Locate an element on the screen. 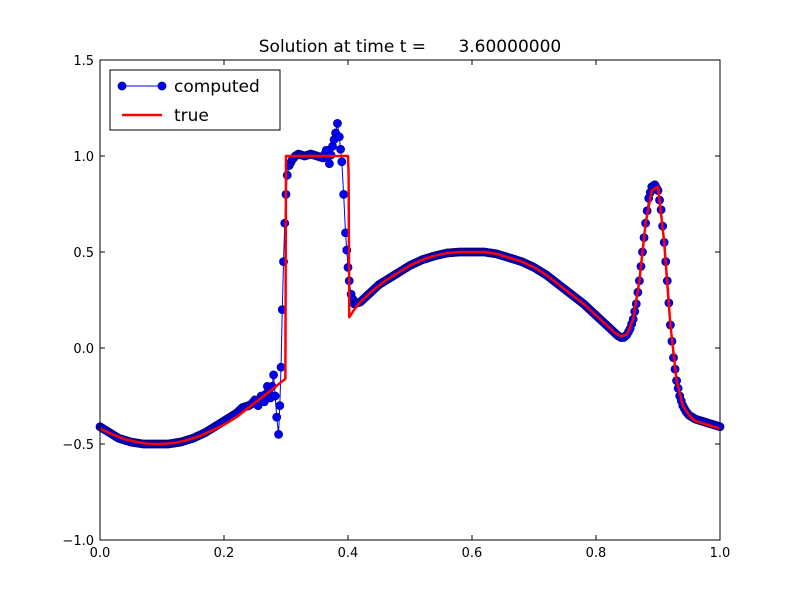 The image size is (800, 600). y-tick-label: 0.5 is located at coordinates (83, 253).